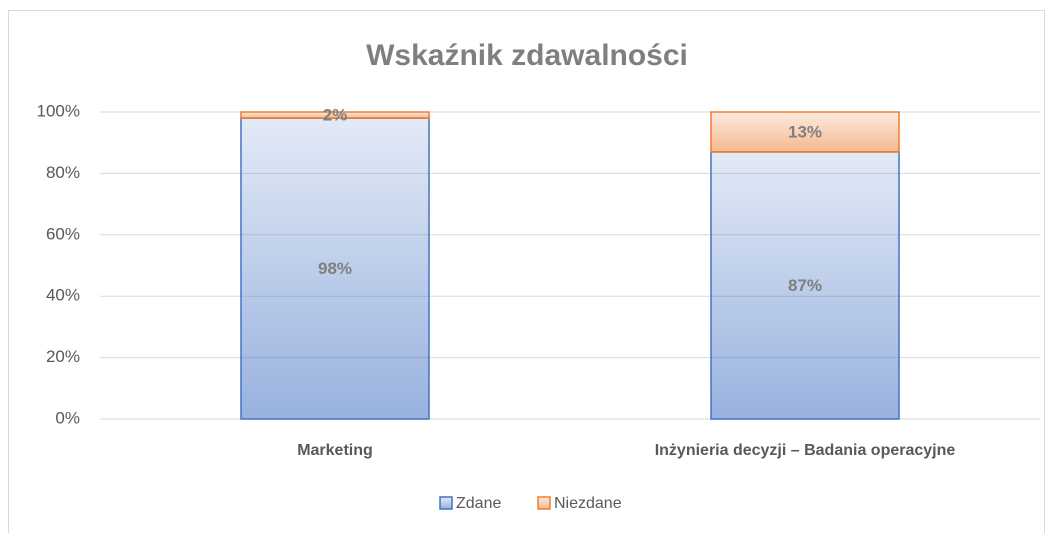 Image resolution: width=1054 pixels, height=533 pixels. I want to click on legend-label: Niezdane, so click(588, 503).